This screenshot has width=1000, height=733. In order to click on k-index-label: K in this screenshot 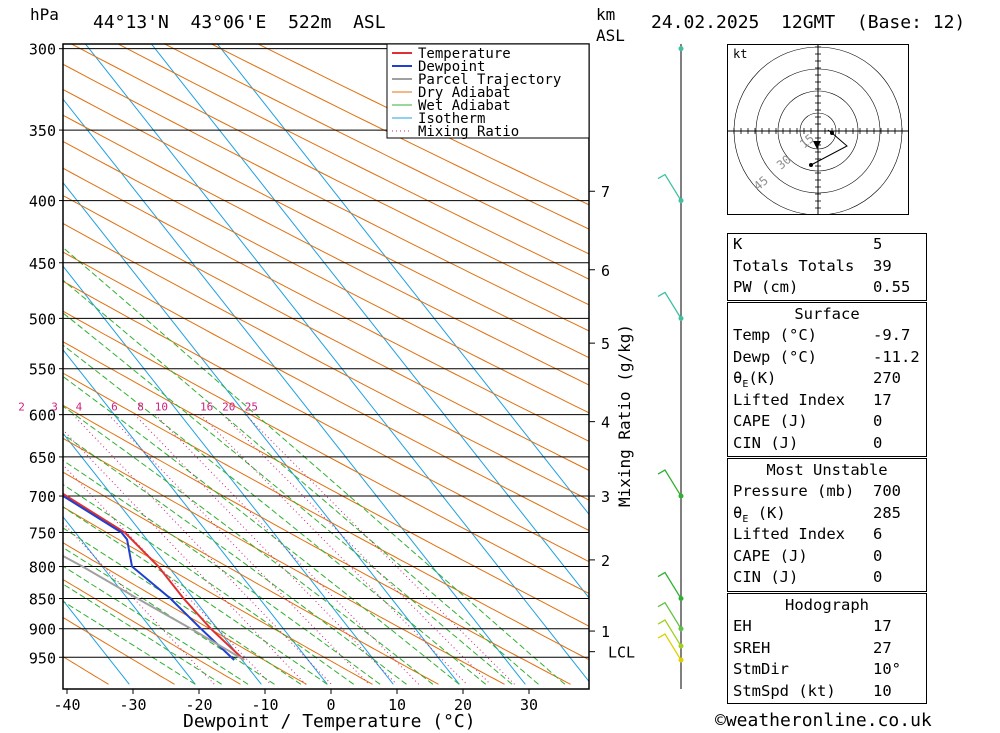, I will do `click(738, 244)`.